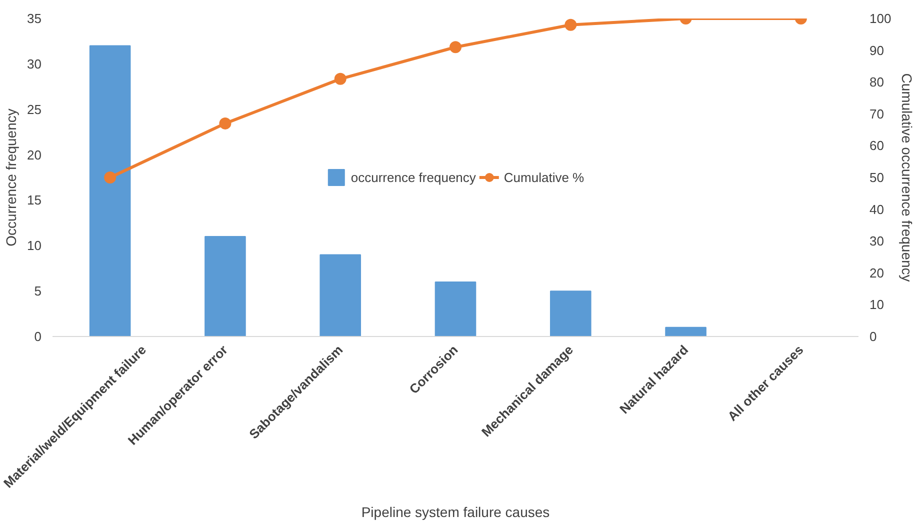 The height and width of the screenshot is (523, 918). Describe the element at coordinates (907, 177) in the screenshot. I see `y2-axis-title: Cumulative occurrence frequency` at that location.